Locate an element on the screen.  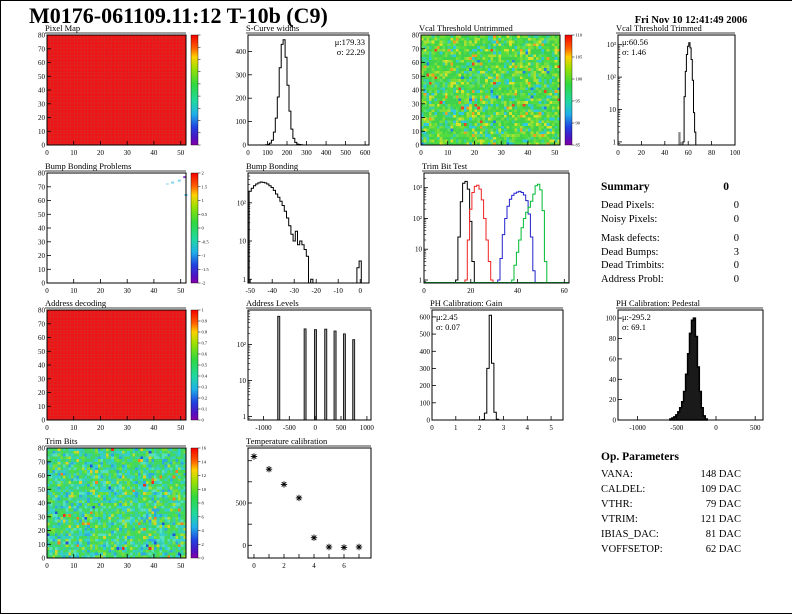
op-parameter-value: 62 DAC is located at coordinates (723, 549).